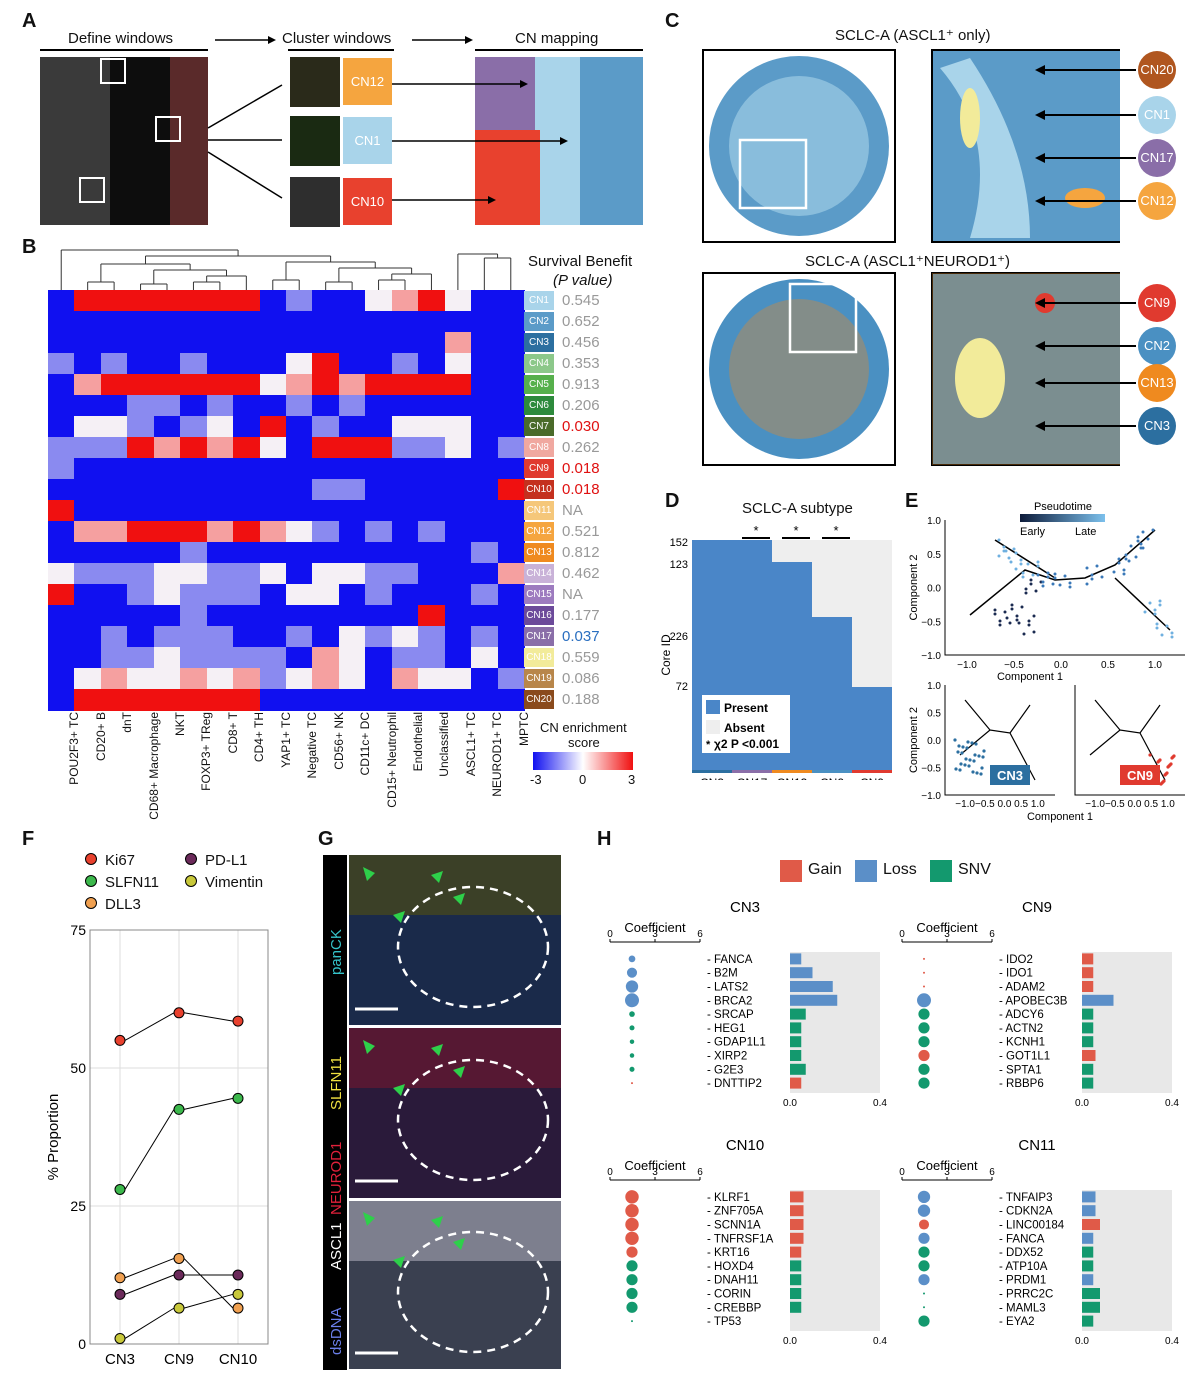 The image size is (1200, 1380). Describe the element at coordinates (992, 1172) in the screenshot. I see `coef-tick: 6` at that location.